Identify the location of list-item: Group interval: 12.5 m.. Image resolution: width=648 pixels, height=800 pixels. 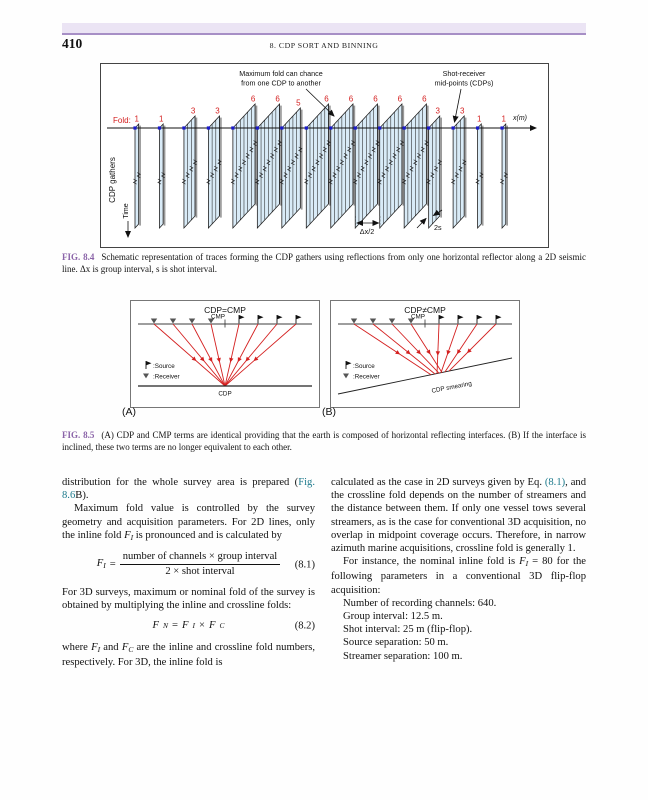
(393, 617).